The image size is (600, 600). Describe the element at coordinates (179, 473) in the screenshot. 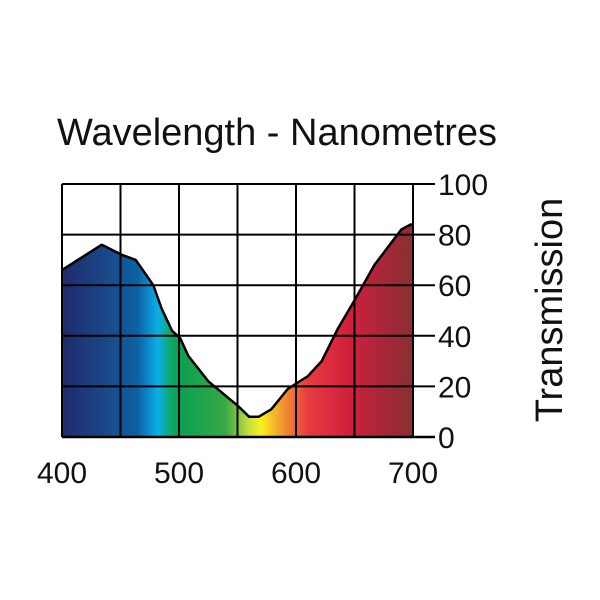

I see `x-tick-label: 500` at that location.